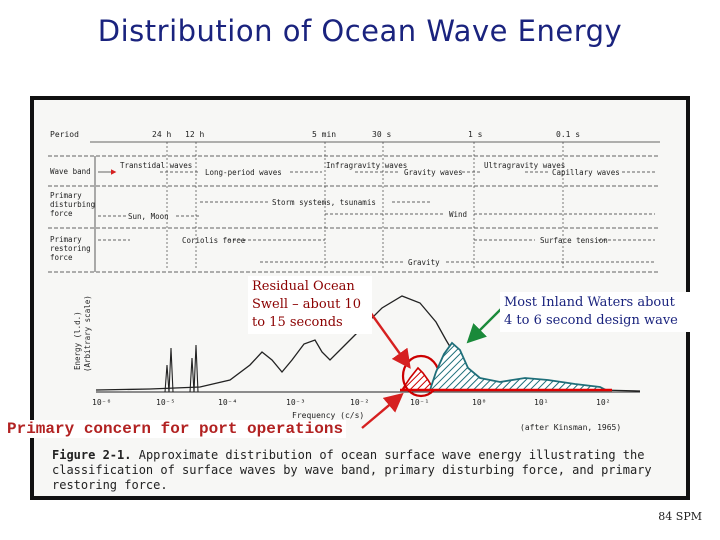  What do you see at coordinates (517, 366) in the screenshot?
I see `inland-waters-region` at bounding box center [517, 366].